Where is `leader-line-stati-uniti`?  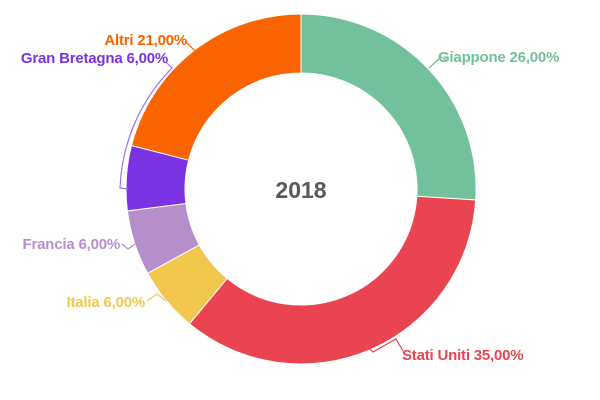
leader-line-stati-uniti is located at coordinates (384, 345).